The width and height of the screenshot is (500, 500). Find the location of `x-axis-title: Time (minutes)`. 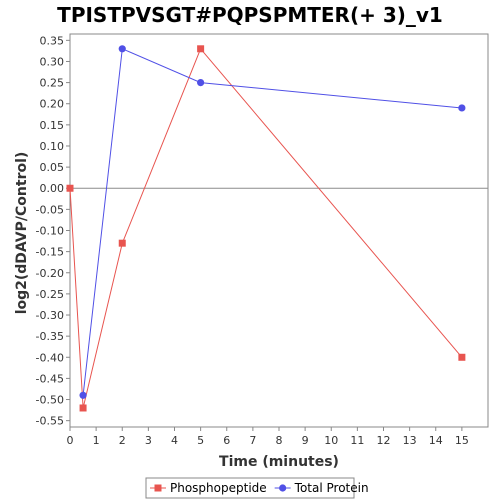

x-axis-title: Time (minutes) is located at coordinates (279, 462).